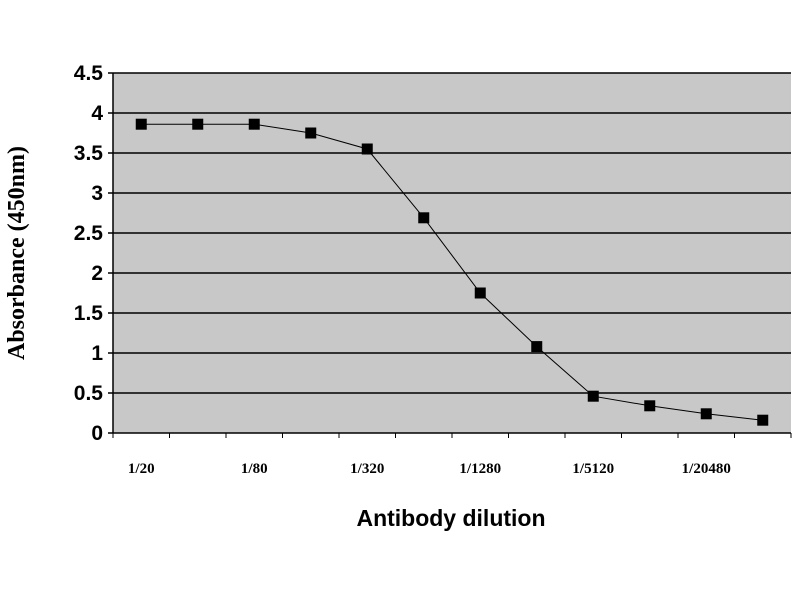  Describe the element at coordinates (763, 420) in the screenshot. I see `data-point-1/40960` at that location.